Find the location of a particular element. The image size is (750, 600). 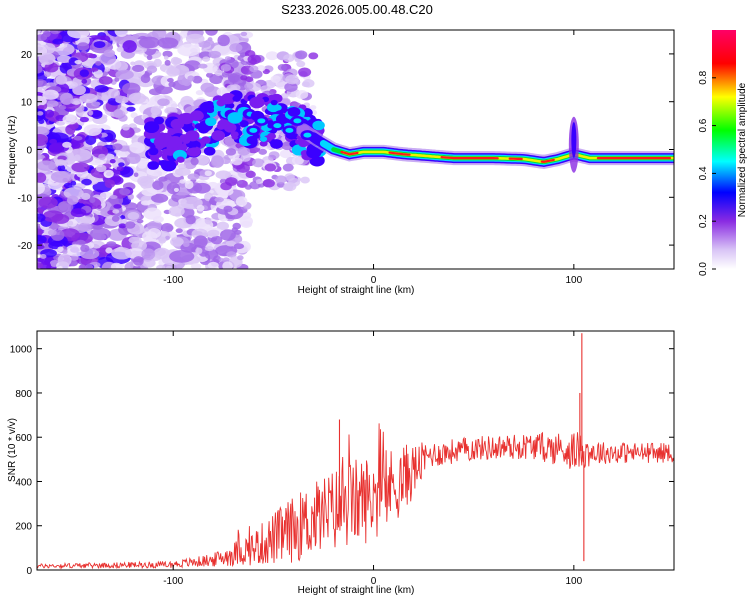

spectrogram-xtick-label: 100 is located at coordinates (573, 280).